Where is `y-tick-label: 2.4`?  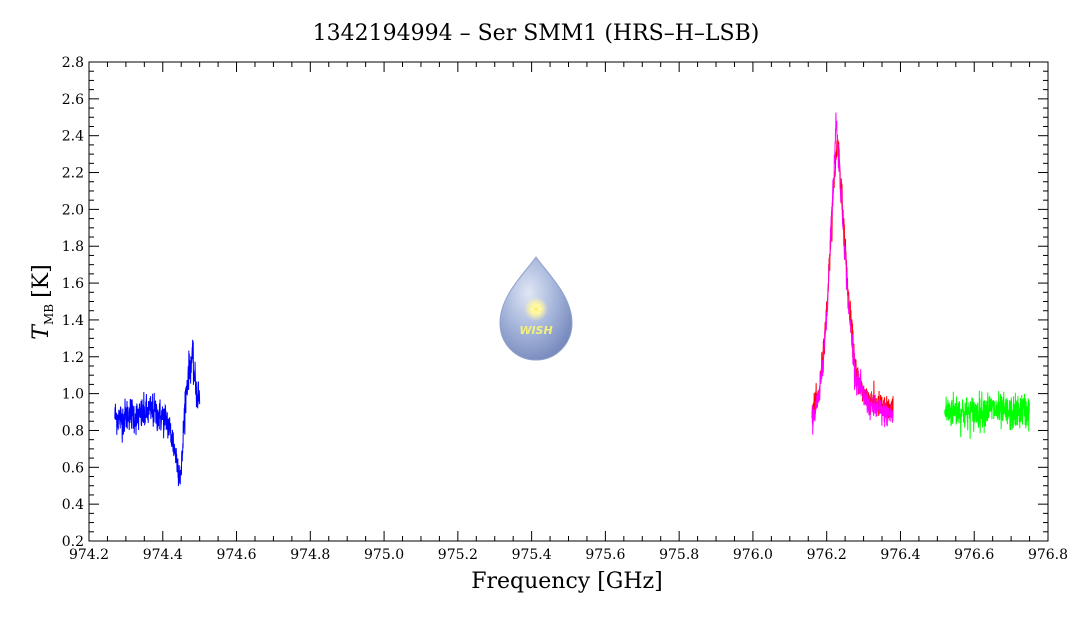
y-tick-label: 2.4 is located at coordinates (73, 137).